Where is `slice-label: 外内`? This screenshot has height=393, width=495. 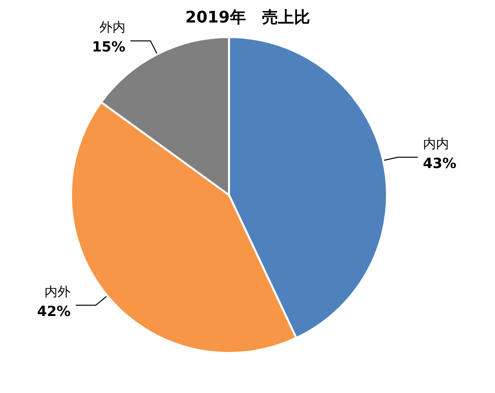 slice-label: 外内 is located at coordinates (112, 28).